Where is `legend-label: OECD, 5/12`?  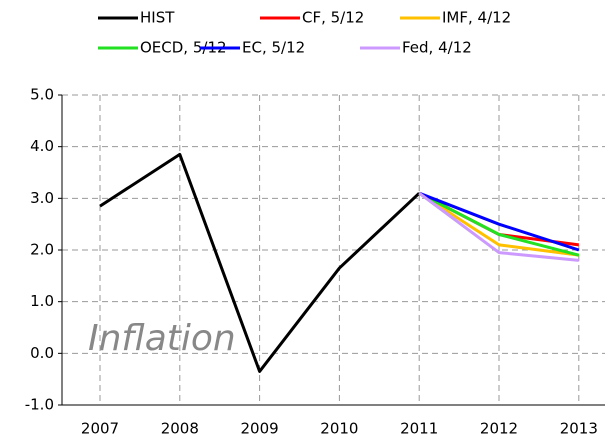 legend-label: OECD, 5/12 is located at coordinates (183, 48).